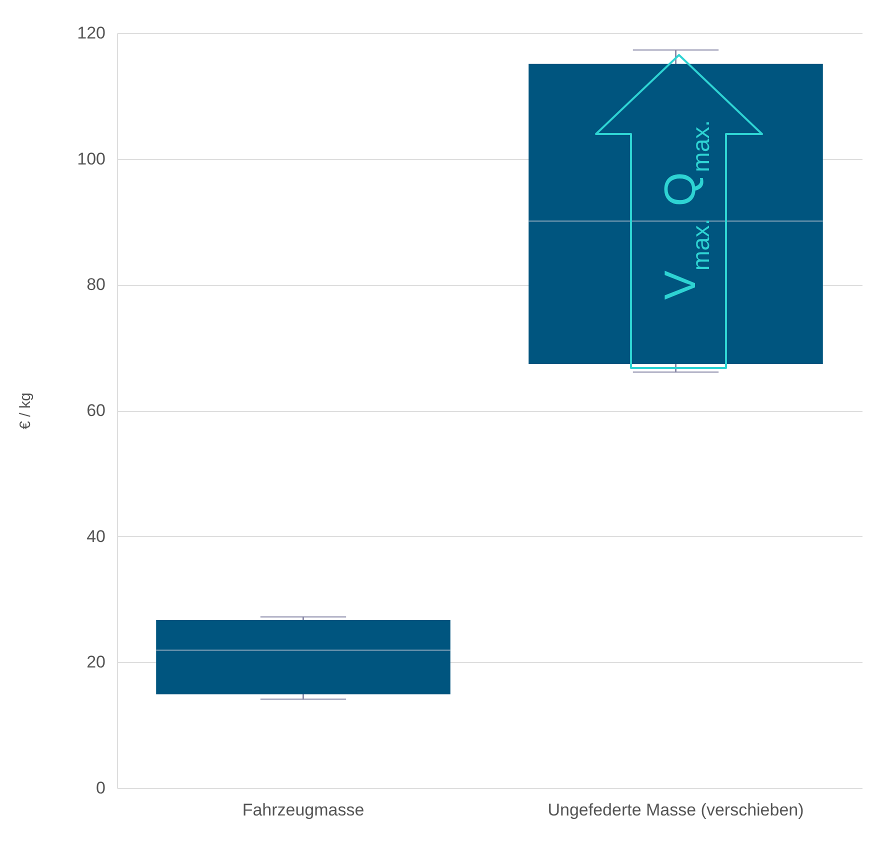  Describe the element at coordinates (25, 411) in the screenshot. I see `y-axis-title: € / kg` at that location.